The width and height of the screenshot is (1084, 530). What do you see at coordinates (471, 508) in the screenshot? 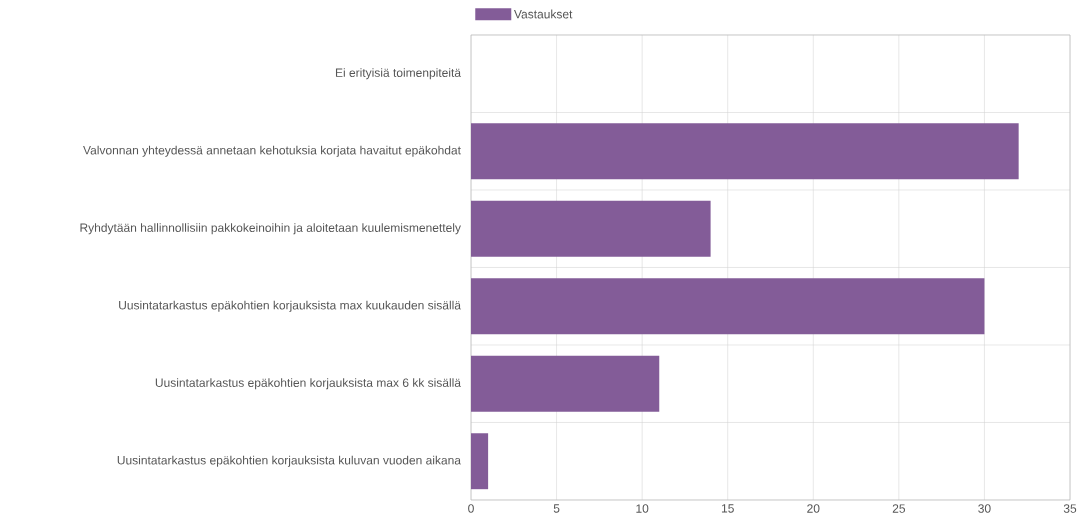
I see `x-tick-label: 0` at bounding box center [471, 508].